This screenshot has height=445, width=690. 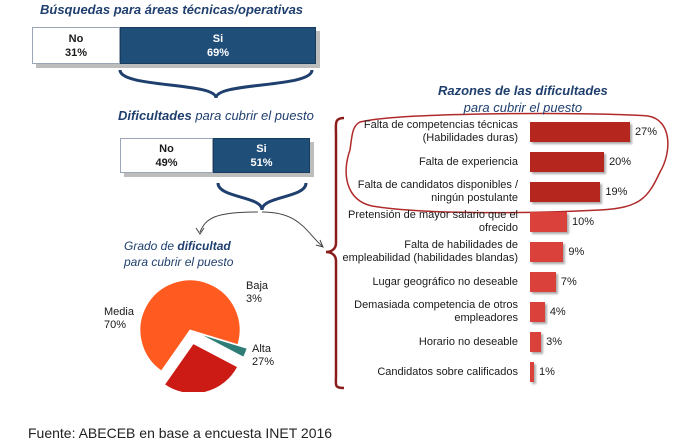 I want to click on brace-top, so click(x=216, y=84).